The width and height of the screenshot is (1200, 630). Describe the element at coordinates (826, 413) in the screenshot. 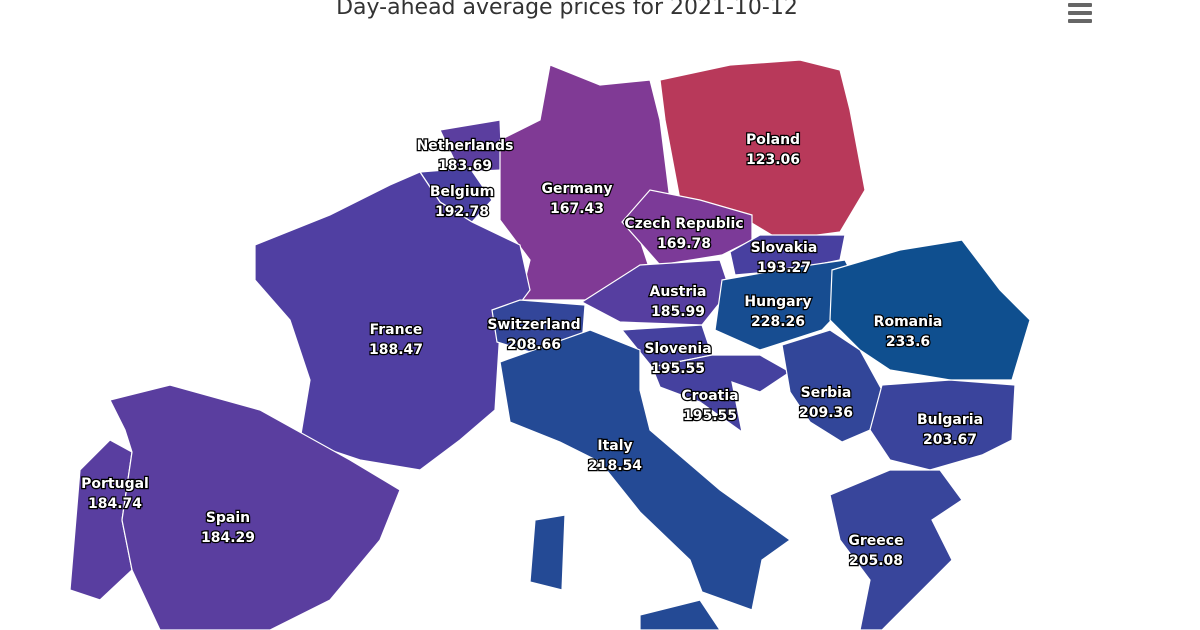

I see `region-value: 209.36` at that location.